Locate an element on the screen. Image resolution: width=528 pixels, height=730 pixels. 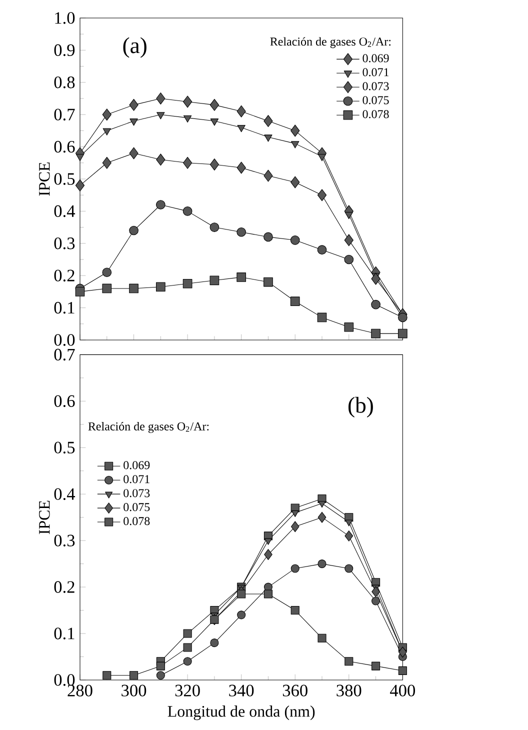
y-tick-label: 0.9 is located at coordinates (64, 50).